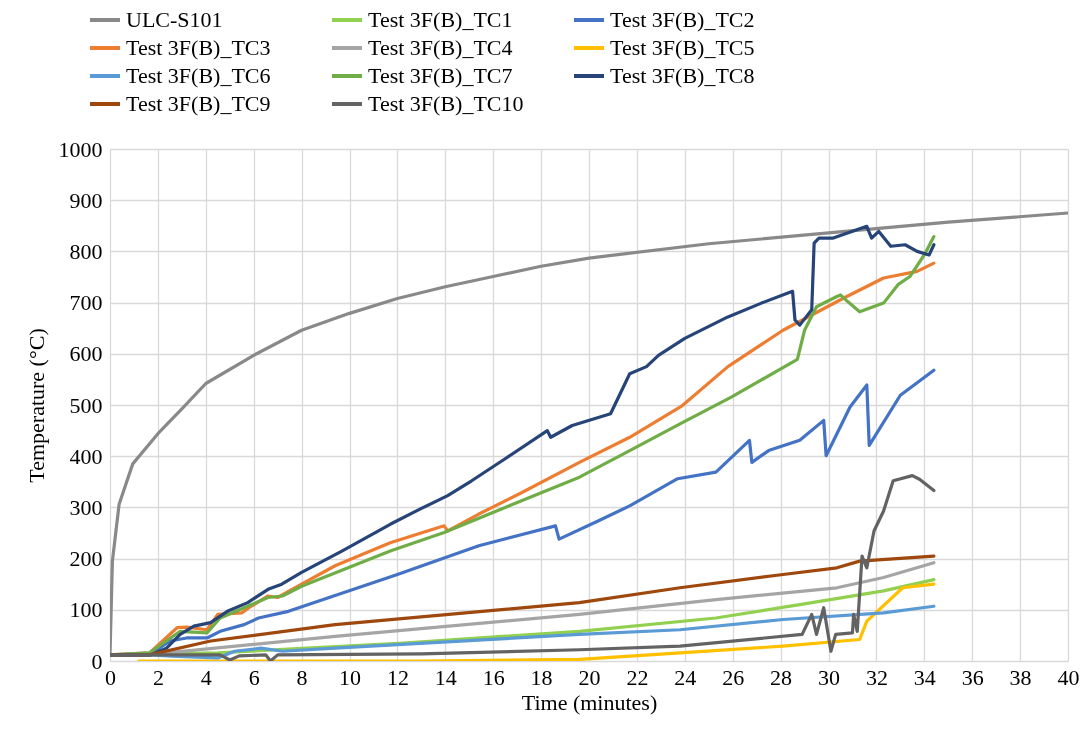 This screenshot has width=1088, height=744. What do you see at coordinates (733, 677) in the screenshot?
I see `x-tick-label: 26` at bounding box center [733, 677].